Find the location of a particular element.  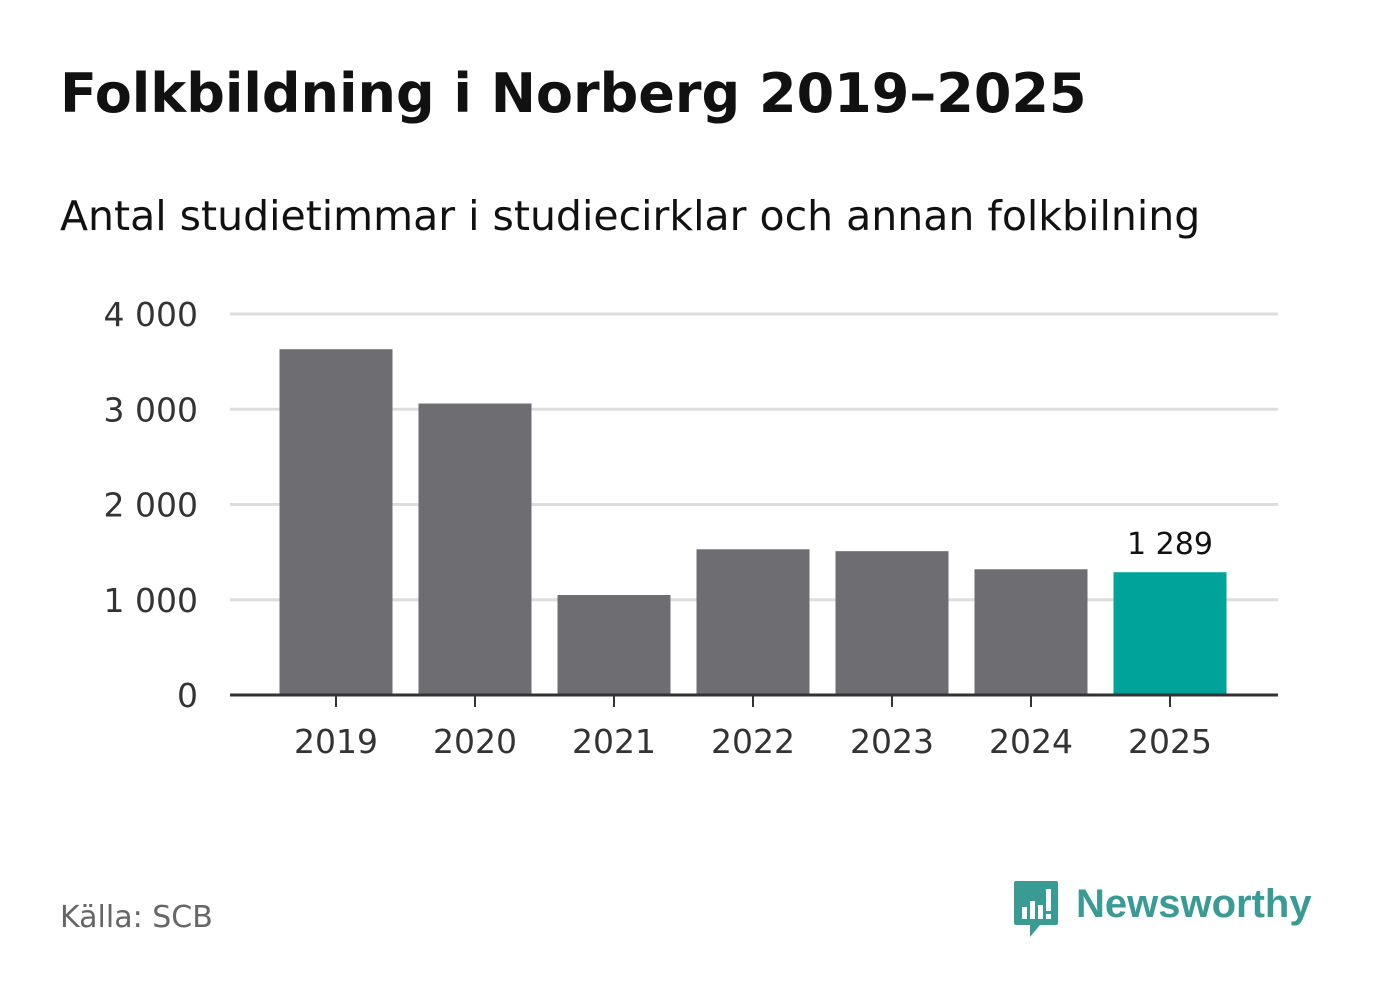

newsworthy-bar-chart-icon is located at coordinates (1036, 909).